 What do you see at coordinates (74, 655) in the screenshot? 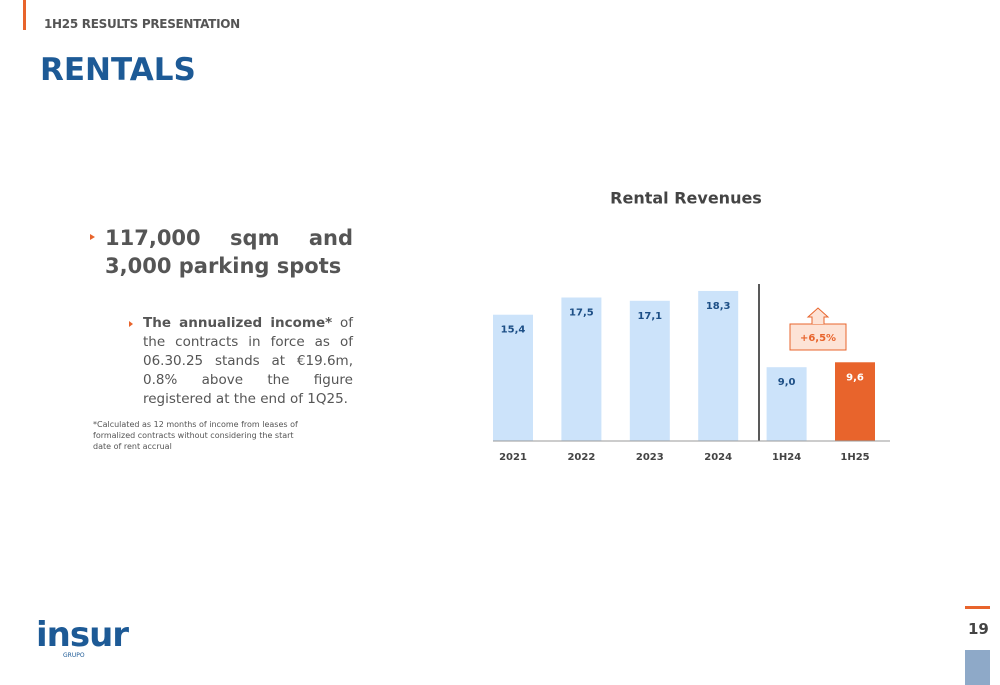
I see `logo-sub: GRUPO` at bounding box center [74, 655].